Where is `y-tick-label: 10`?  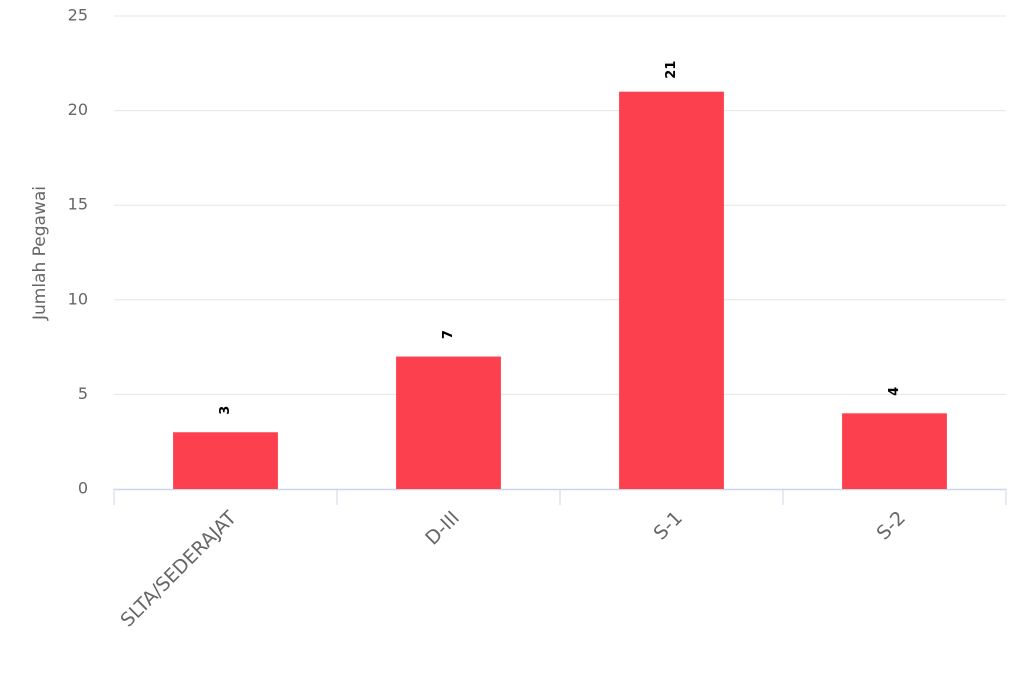
y-tick-label: 10 is located at coordinates (78, 298).